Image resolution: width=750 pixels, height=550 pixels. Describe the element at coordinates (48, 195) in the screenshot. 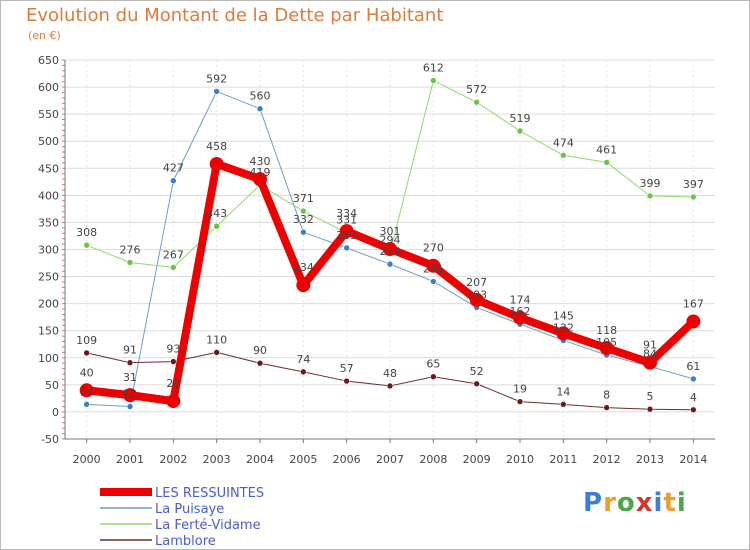

I see `y-tick-label: 400` at that location.